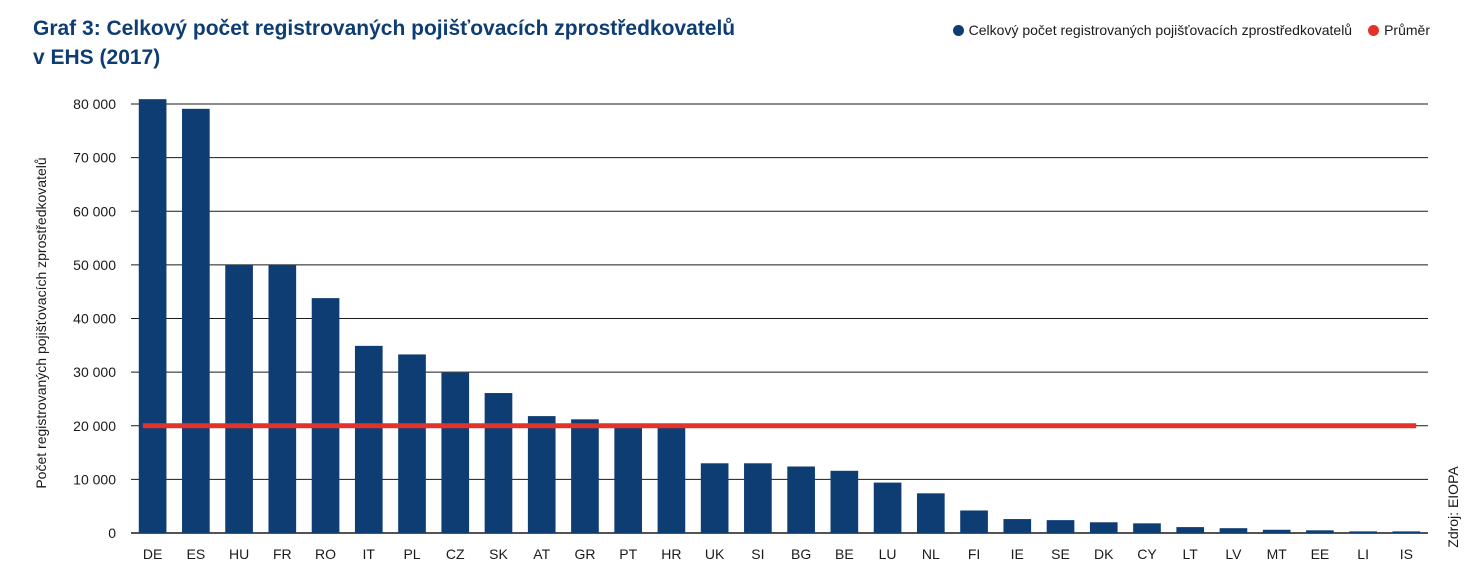 The width and height of the screenshot is (1478, 582). Describe the element at coordinates (584, 554) in the screenshot. I see `x-tick-label: GR` at that location.